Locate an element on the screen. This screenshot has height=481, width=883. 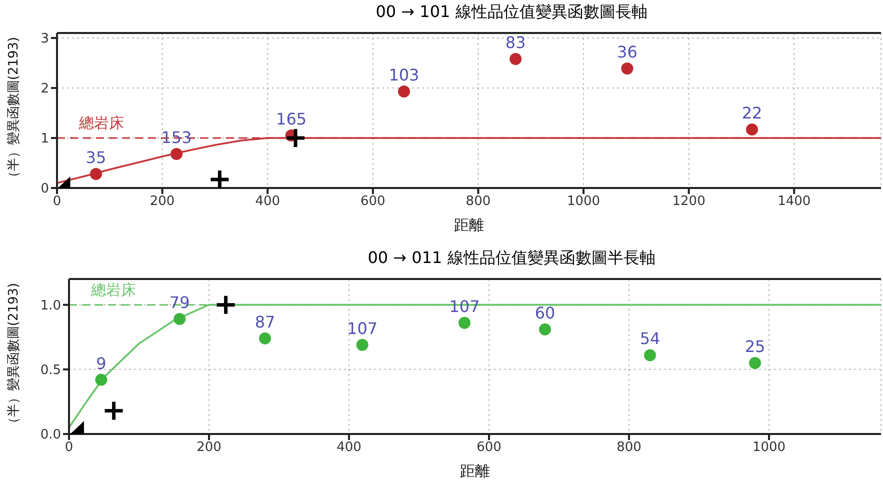
annotation: 107 is located at coordinates (362, 328).